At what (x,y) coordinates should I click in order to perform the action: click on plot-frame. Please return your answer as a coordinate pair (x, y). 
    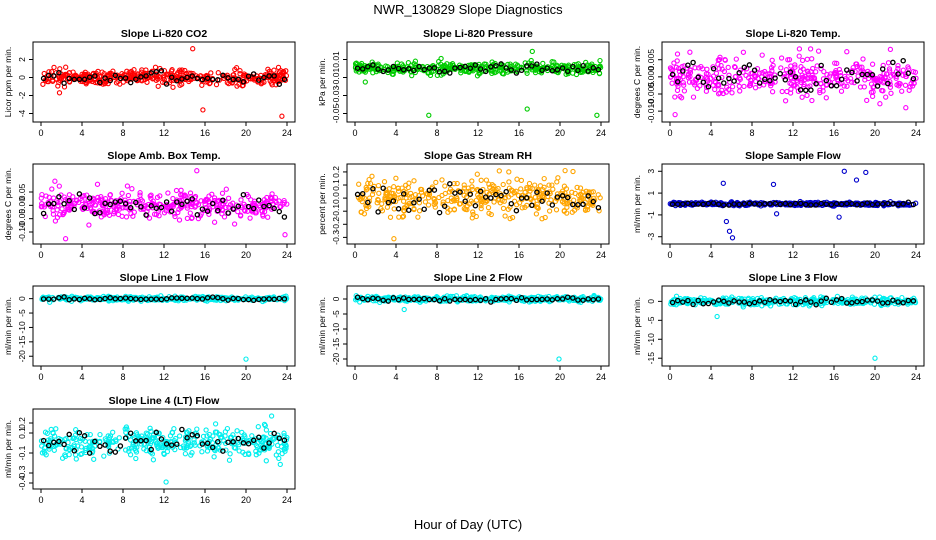
    Looking at the image, I should click on (478, 82).